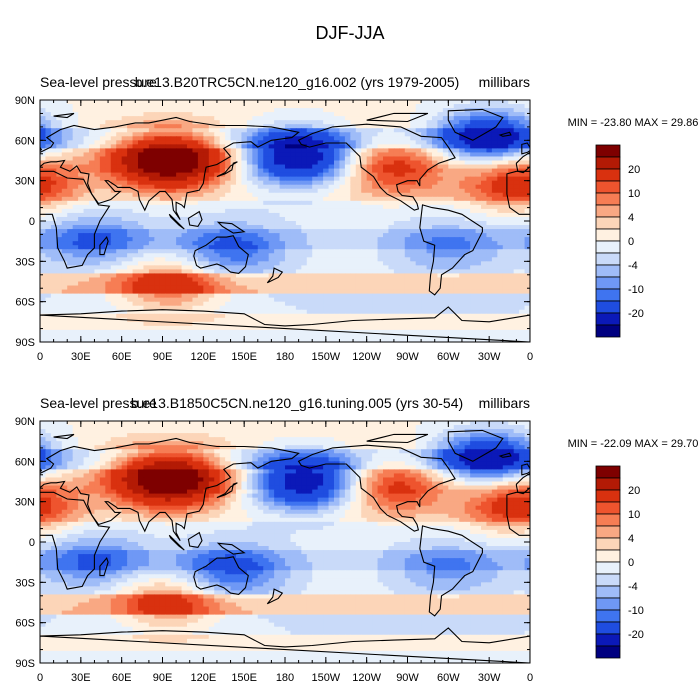  I want to click on min-max-stats: MIN = -23.80 MAX = 29.86, so click(633, 123).